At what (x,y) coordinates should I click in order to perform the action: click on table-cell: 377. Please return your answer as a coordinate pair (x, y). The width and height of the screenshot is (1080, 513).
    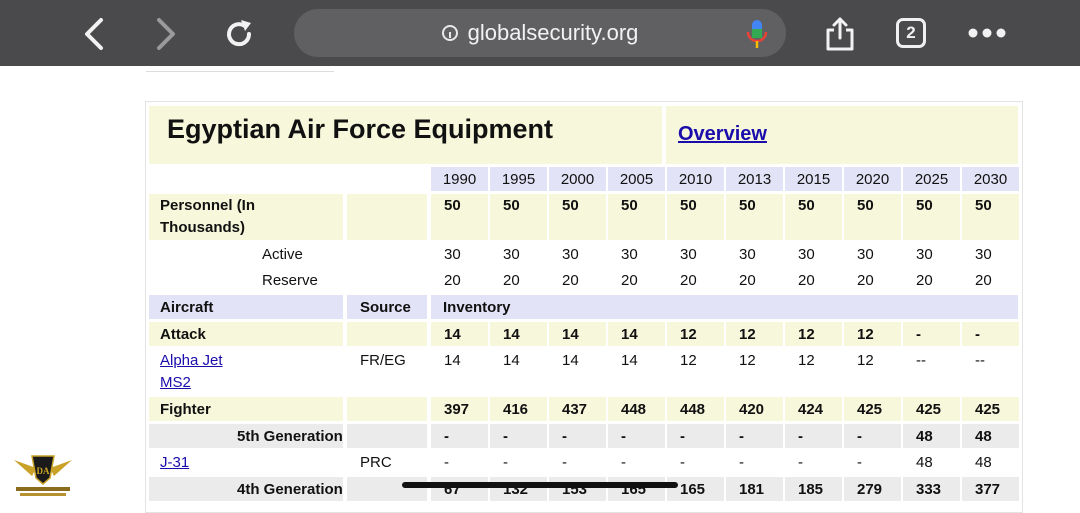
    Looking at the image, I should click on (988, 489).